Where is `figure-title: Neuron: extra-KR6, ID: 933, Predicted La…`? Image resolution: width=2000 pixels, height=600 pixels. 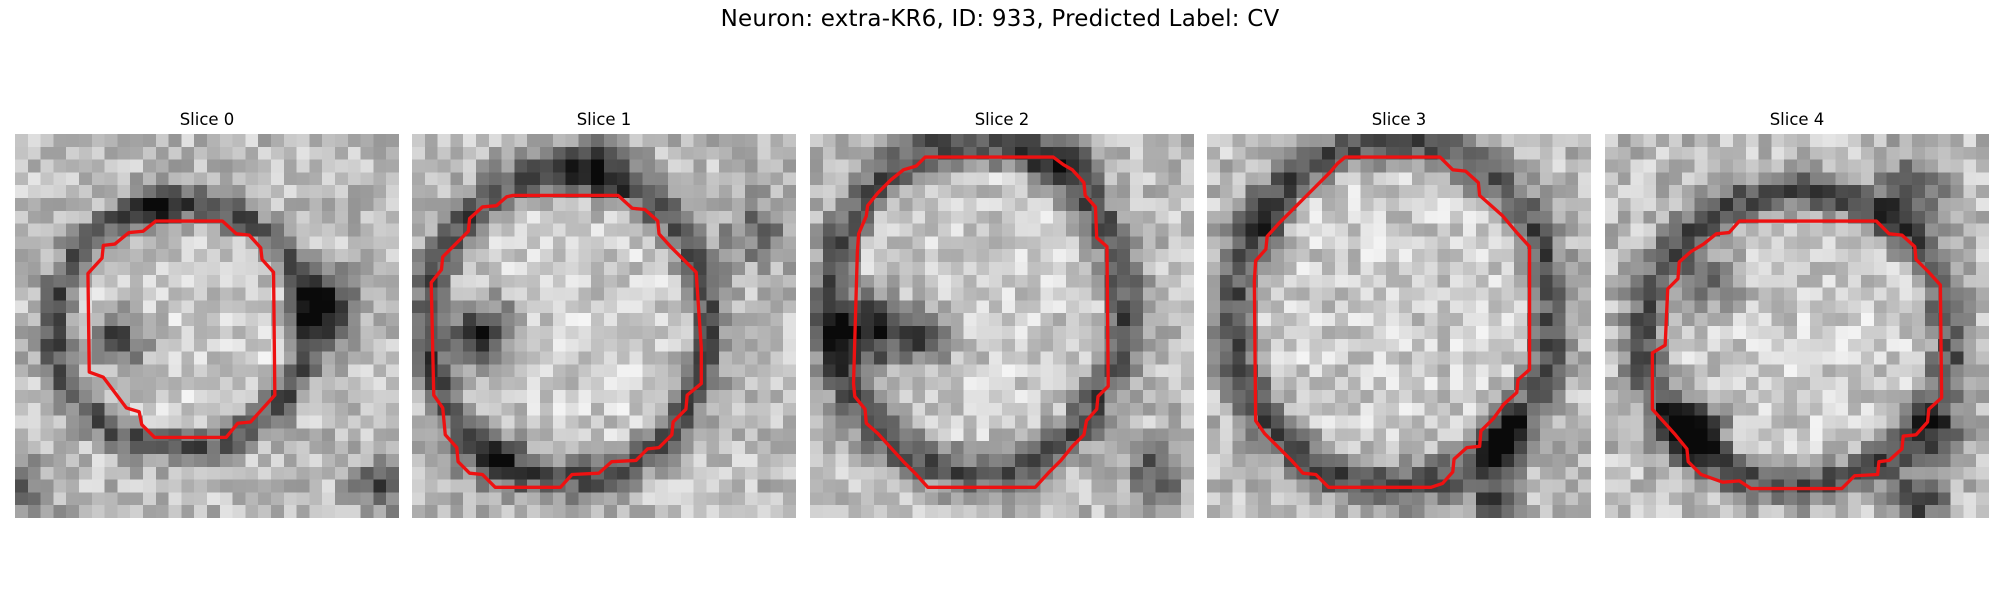
figure-title: Neuron: extra-KR6, ID: 933, Predicted La… is located at coordinates (1000, 19).